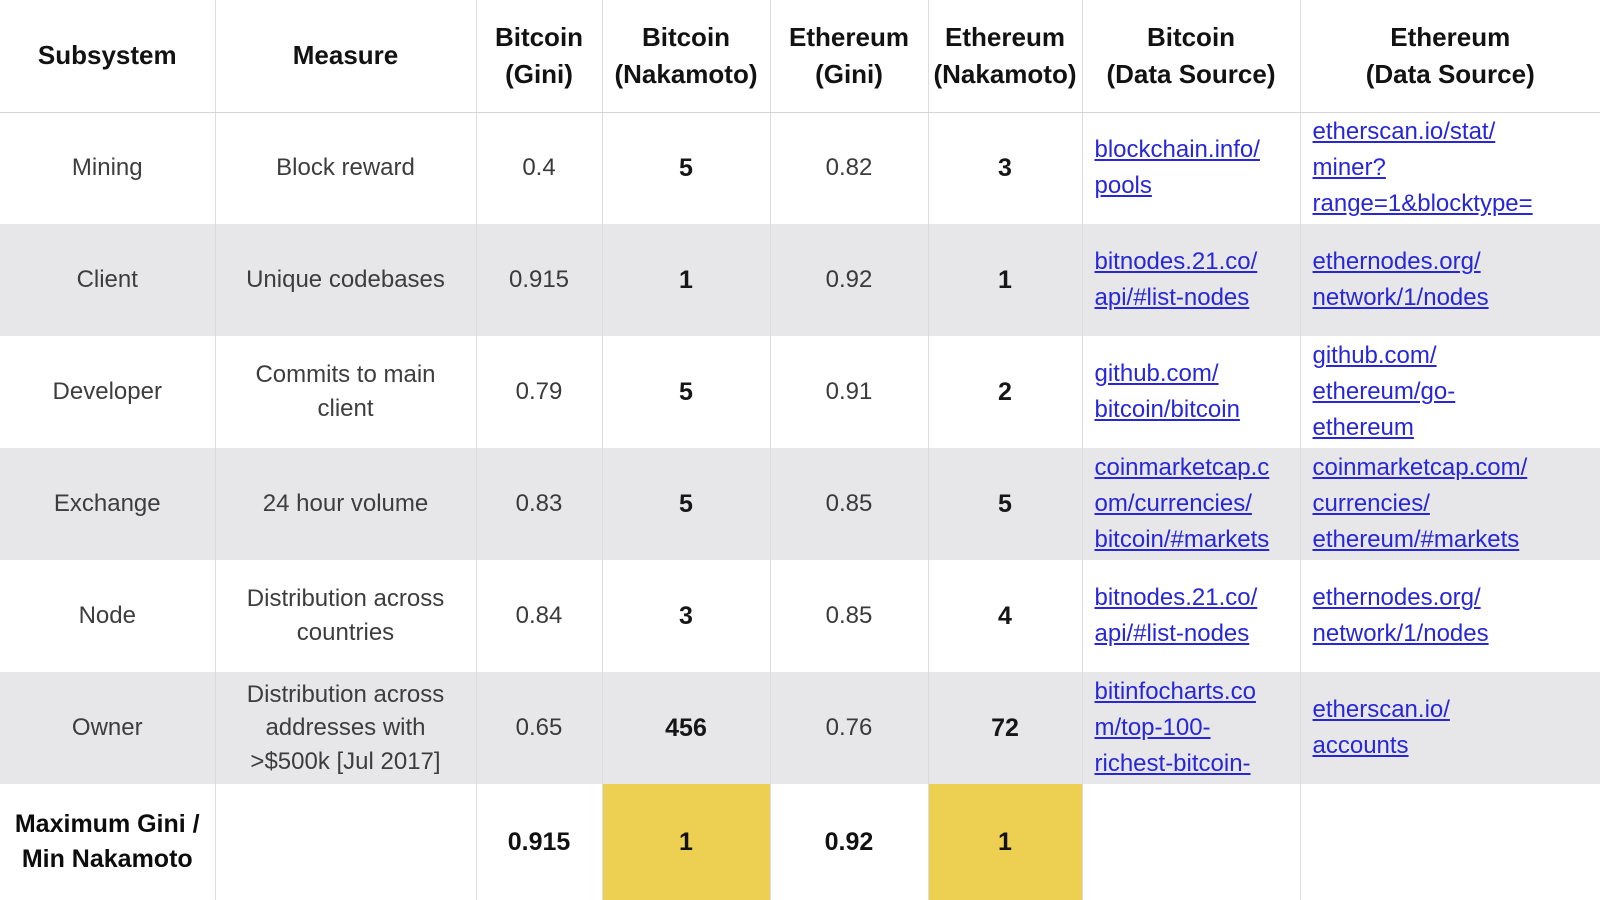  What do you see at coordinates (1005, 56) in the screenshot?
I see `col-header-ethereum-nakamoto: Ethereum (Nakamoto)` at bounding box center [1005, 56].